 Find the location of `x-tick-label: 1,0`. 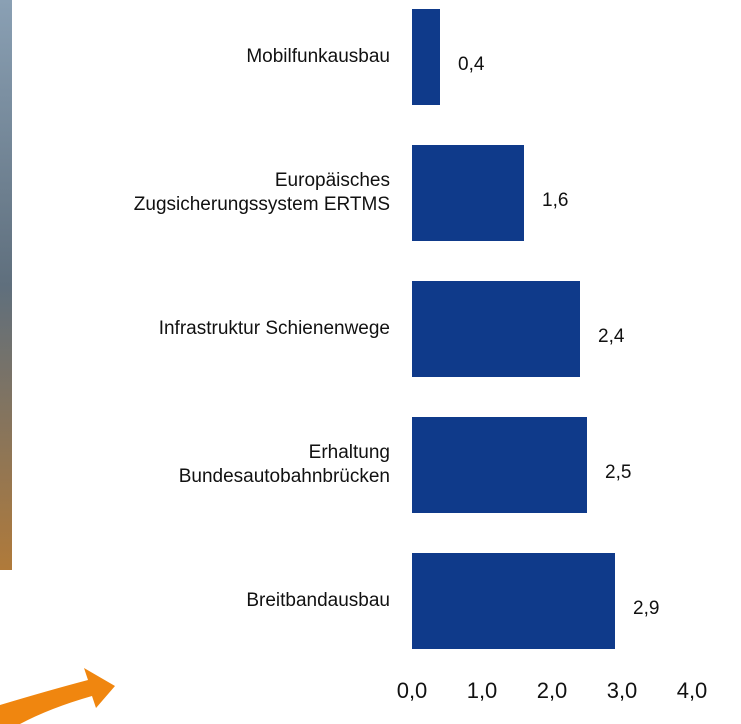

x-tick-label: 1,0 is located at coordinates (482, 690).